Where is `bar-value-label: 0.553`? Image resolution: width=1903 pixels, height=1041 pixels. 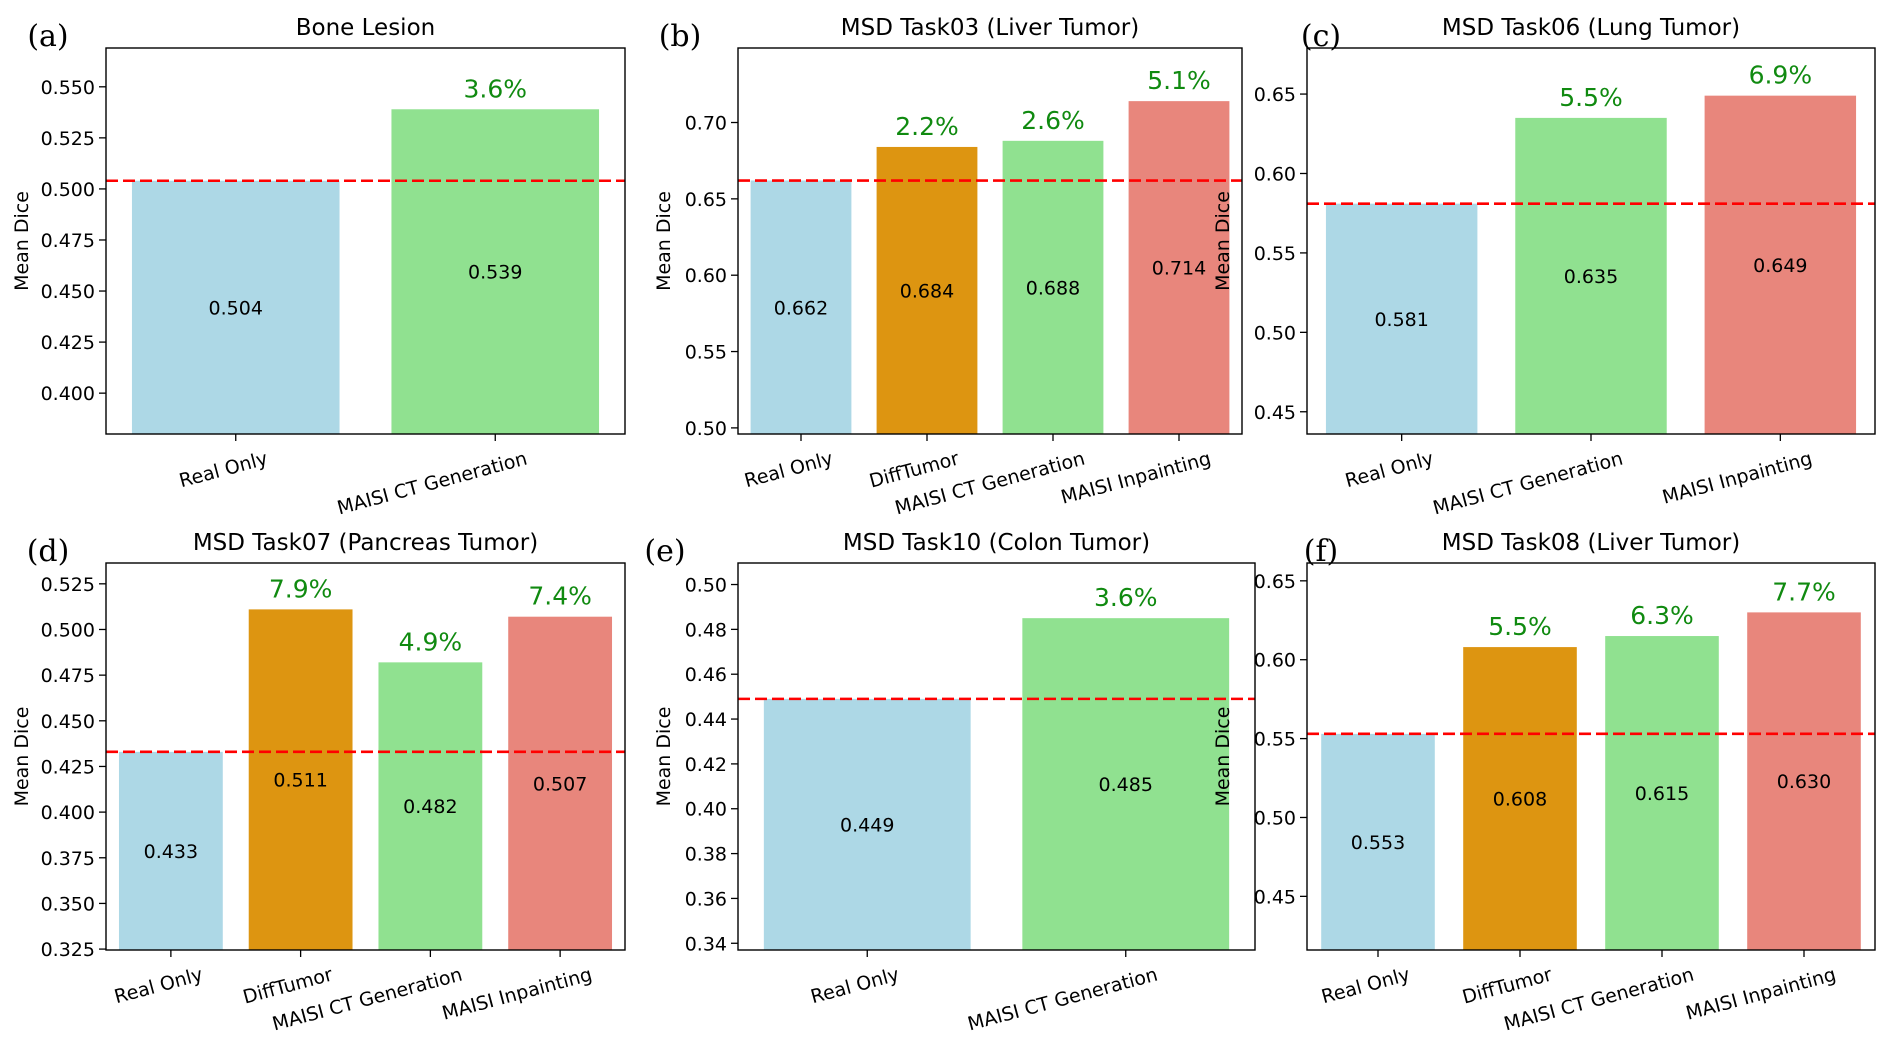 bar-value-label: 0.553 is located at coordinates (1378, 843).